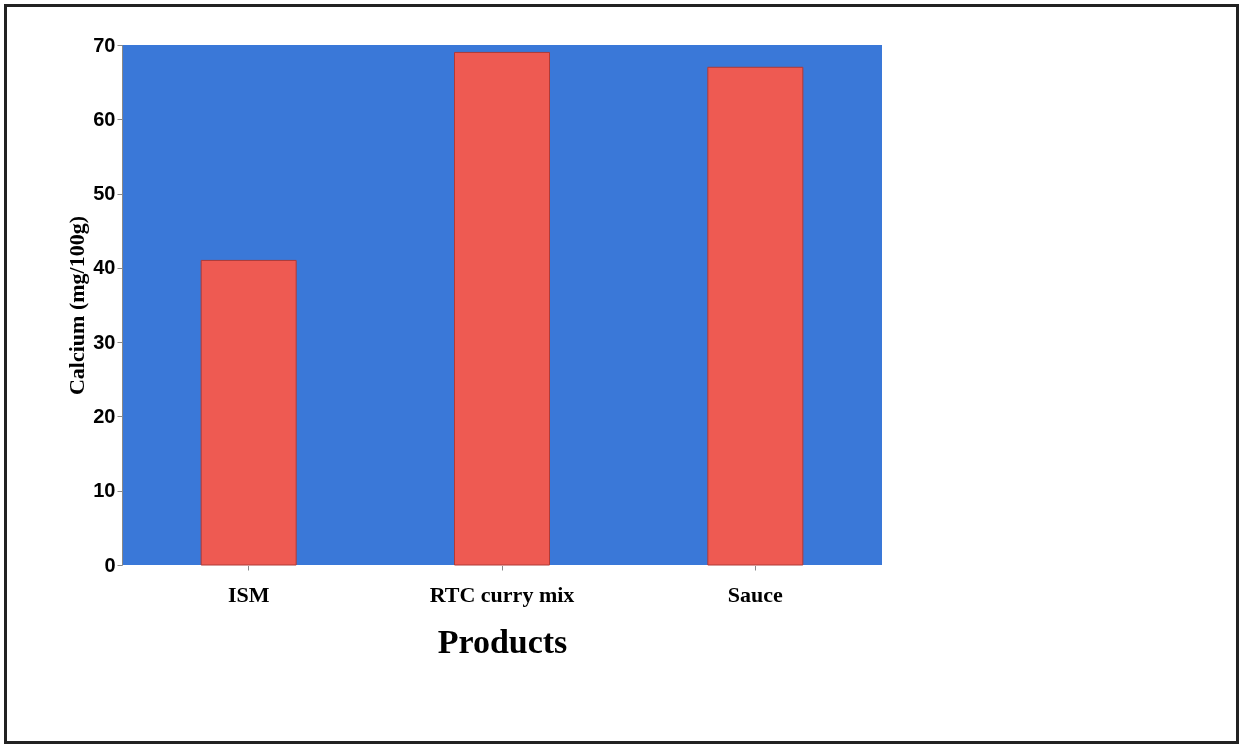  What do you see at coordinates (104, 267) in the screenshot?
I see `y-tick-label: 40` at bounding box center [104, 267].